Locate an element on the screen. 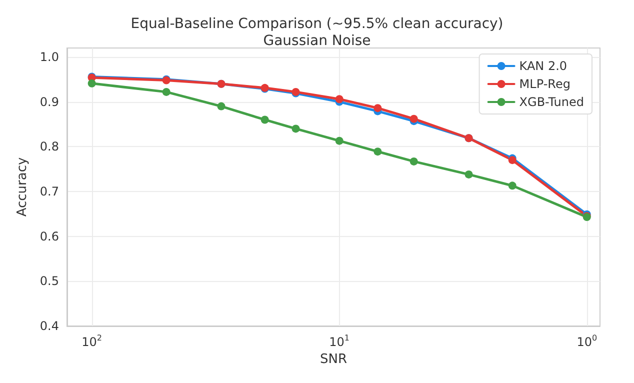 The height and width of the screenshot is (383, 634). legend-label: KAN 2.0 is located at coordinates (543, 66).